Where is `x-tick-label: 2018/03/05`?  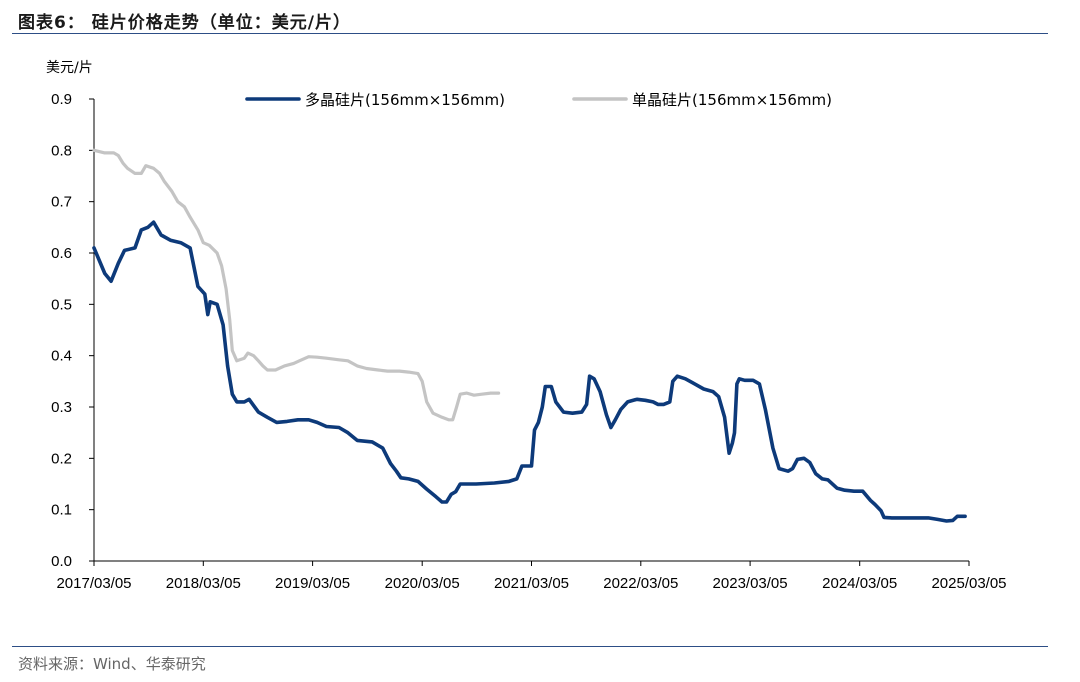 x-tick-label: 2018/03/05 is located at coordinates (203, 583).